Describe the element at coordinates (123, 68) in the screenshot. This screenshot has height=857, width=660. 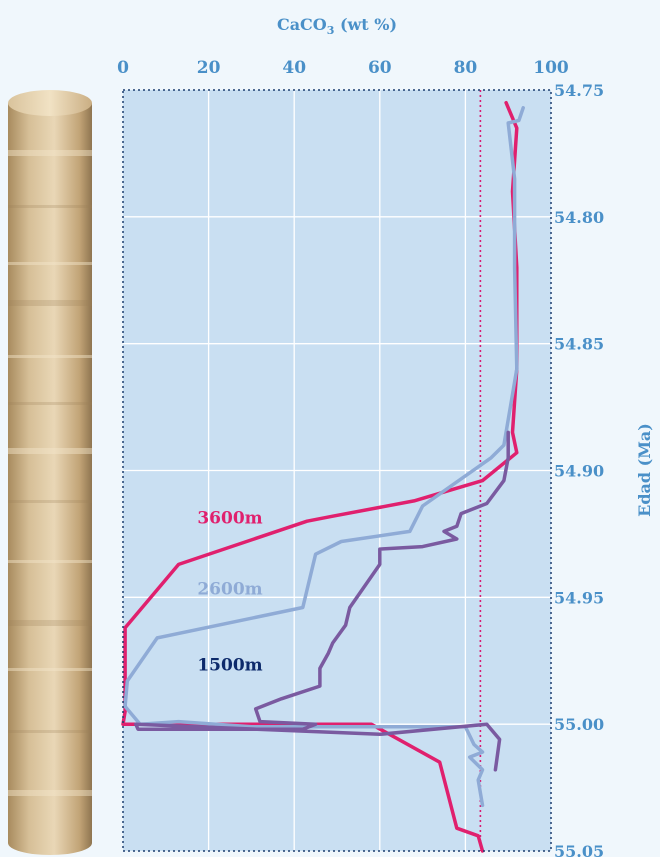
I see `x-tick-label: 0` at that location.